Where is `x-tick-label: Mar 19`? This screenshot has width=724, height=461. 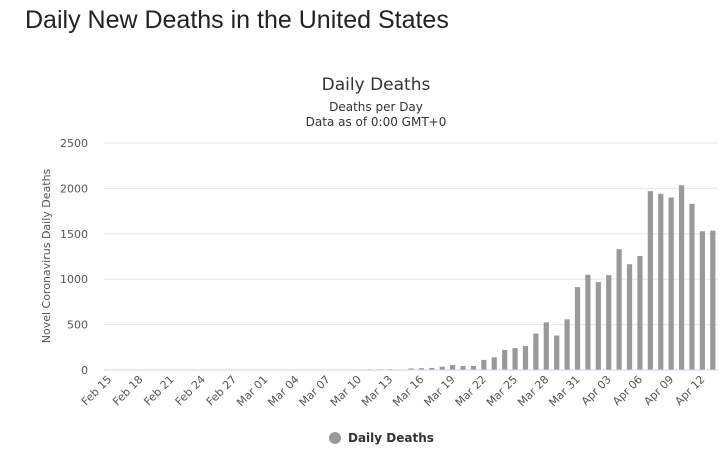 x-tick-label: Mar 19 is located at coordinates (440, 391).